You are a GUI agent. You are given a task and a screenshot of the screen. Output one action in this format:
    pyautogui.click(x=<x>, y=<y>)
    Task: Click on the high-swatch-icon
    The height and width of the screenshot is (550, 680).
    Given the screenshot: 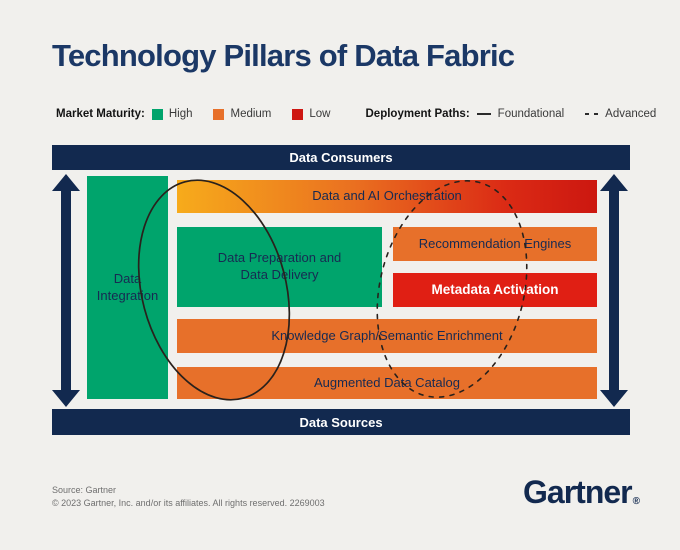 What is the action you would take?
    pyautogui.click(x=157, y=114)
    